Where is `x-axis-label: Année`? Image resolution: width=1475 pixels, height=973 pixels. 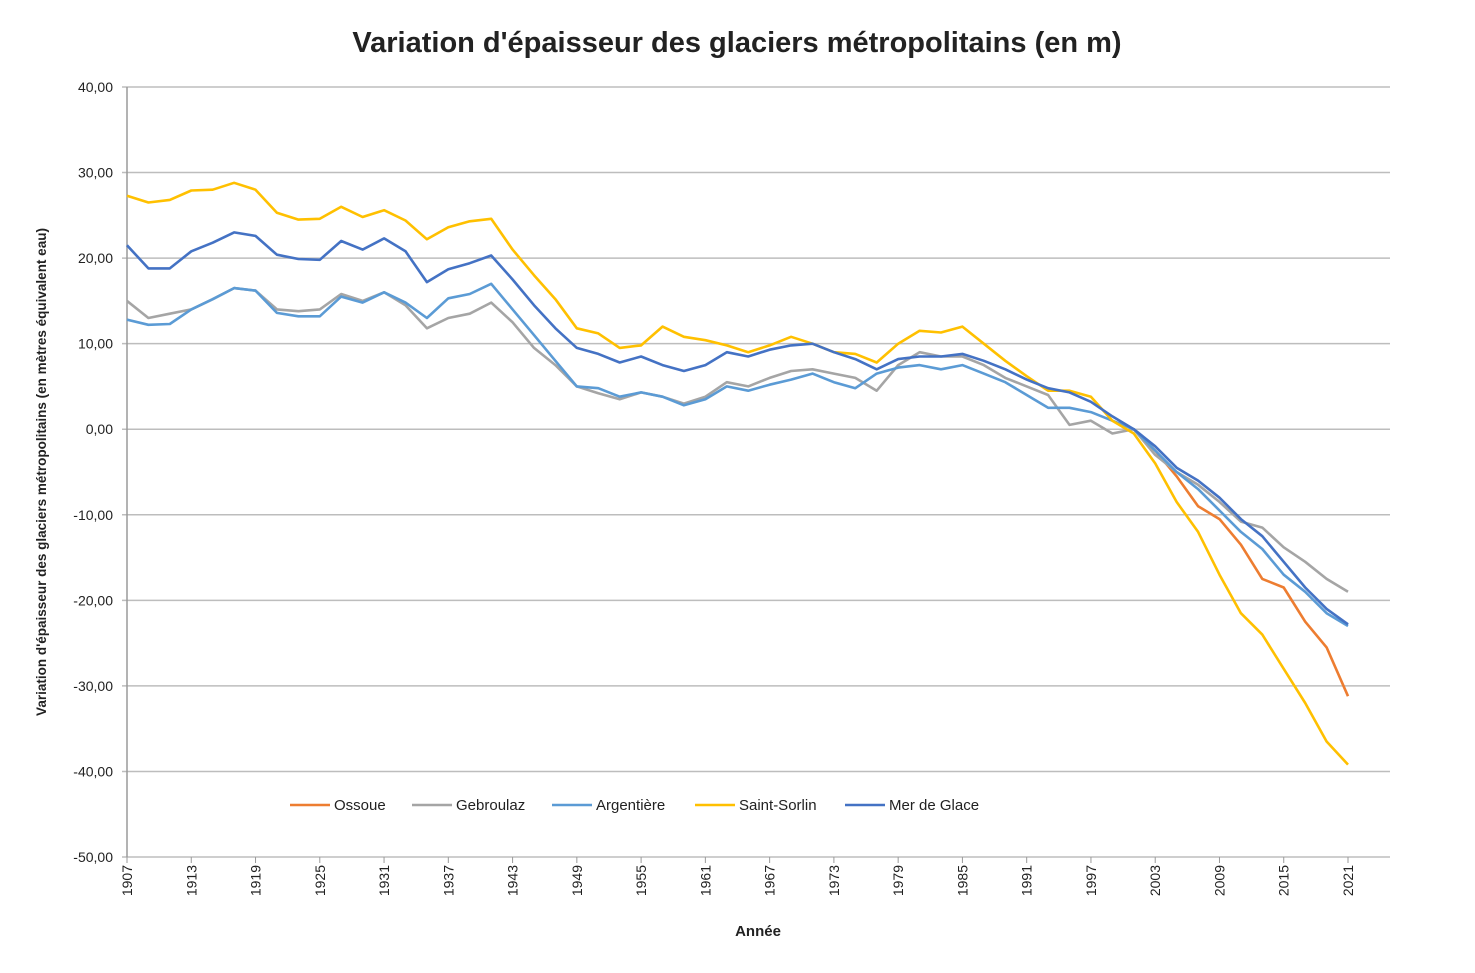
x-axis-label: Année is located at coordinates (758, 931).